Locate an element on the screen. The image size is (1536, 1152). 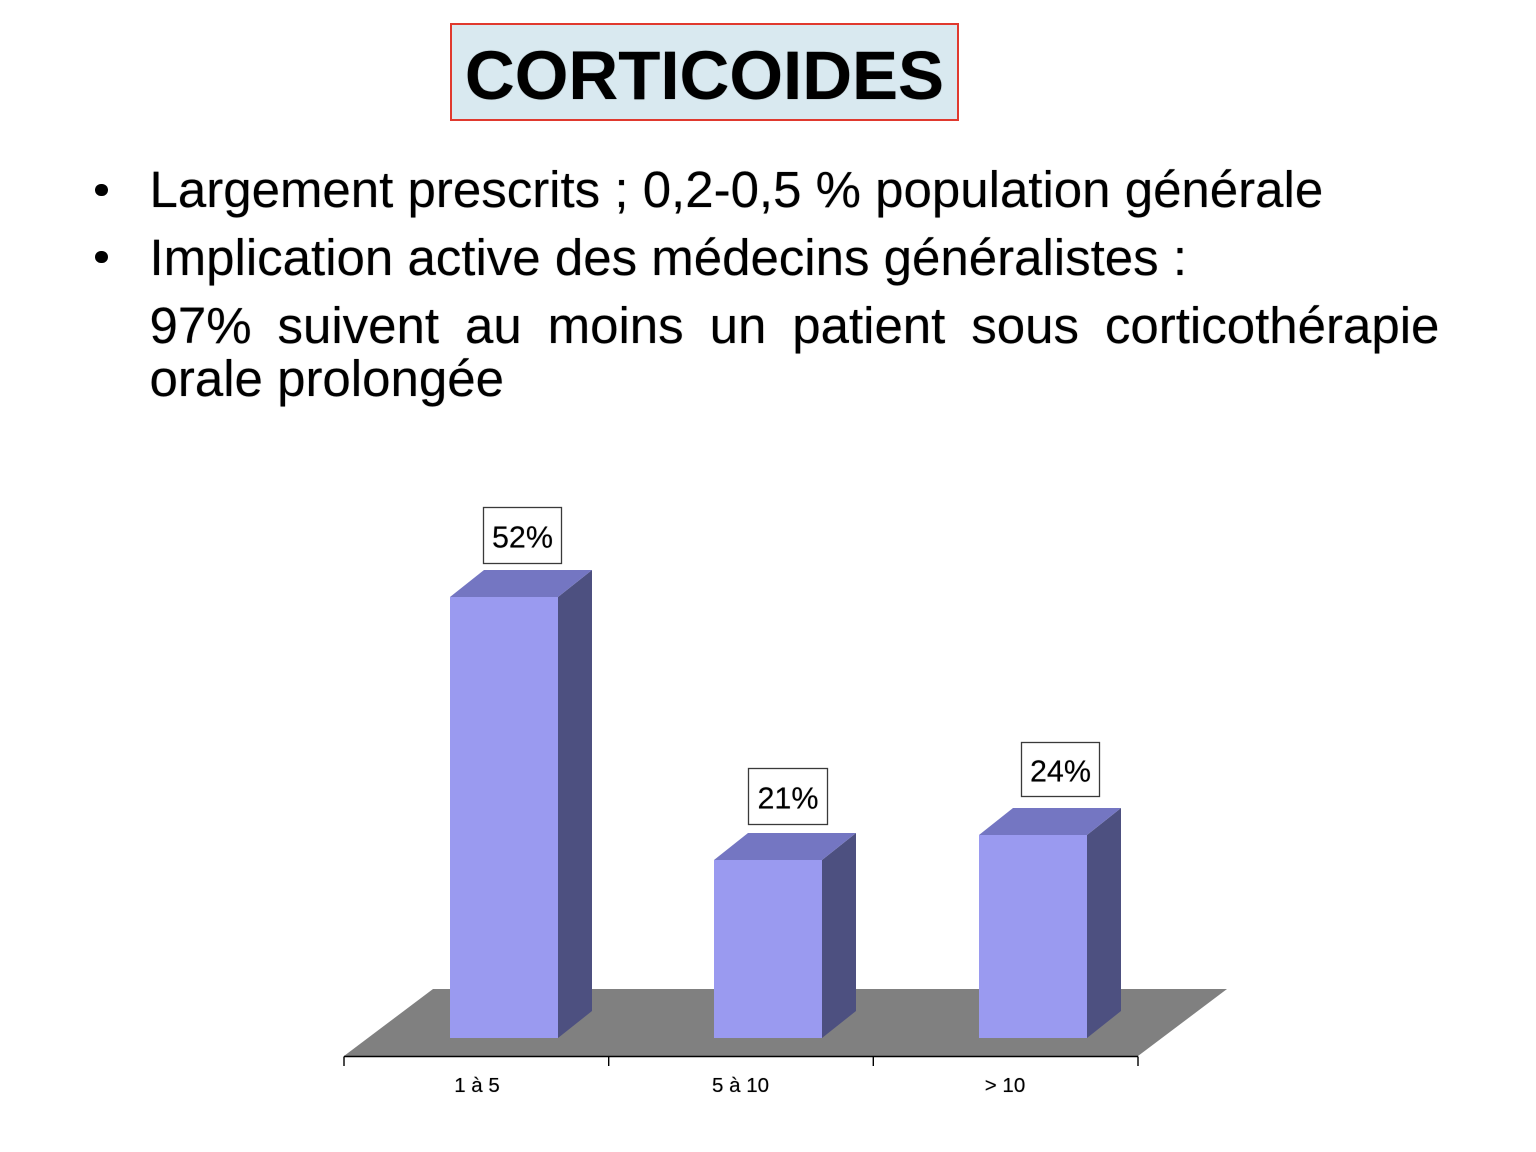
svg-text: 1 à 5 is located at coordinates (477, 1085).